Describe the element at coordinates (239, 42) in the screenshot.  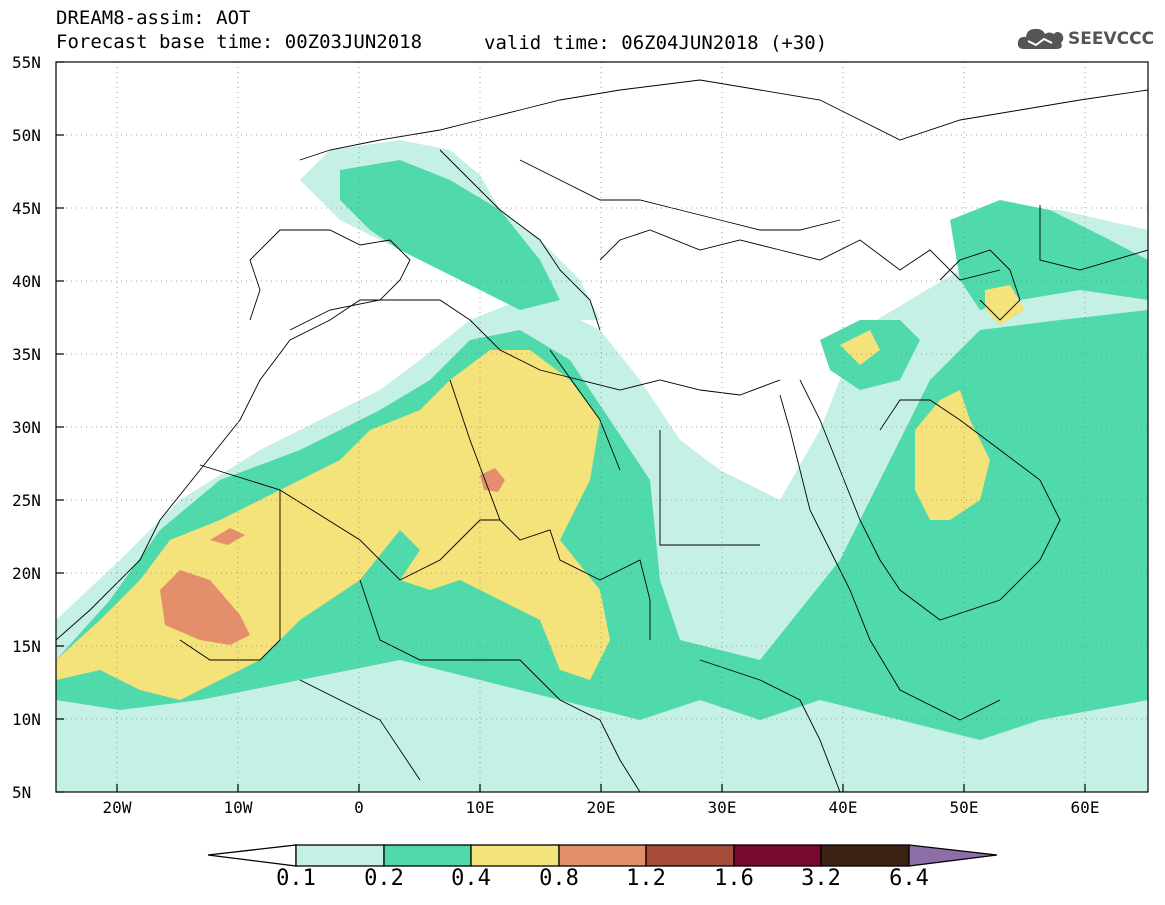
I see `forecast-base-time: Forecast base time: 00Z03JUN2018` at that location.